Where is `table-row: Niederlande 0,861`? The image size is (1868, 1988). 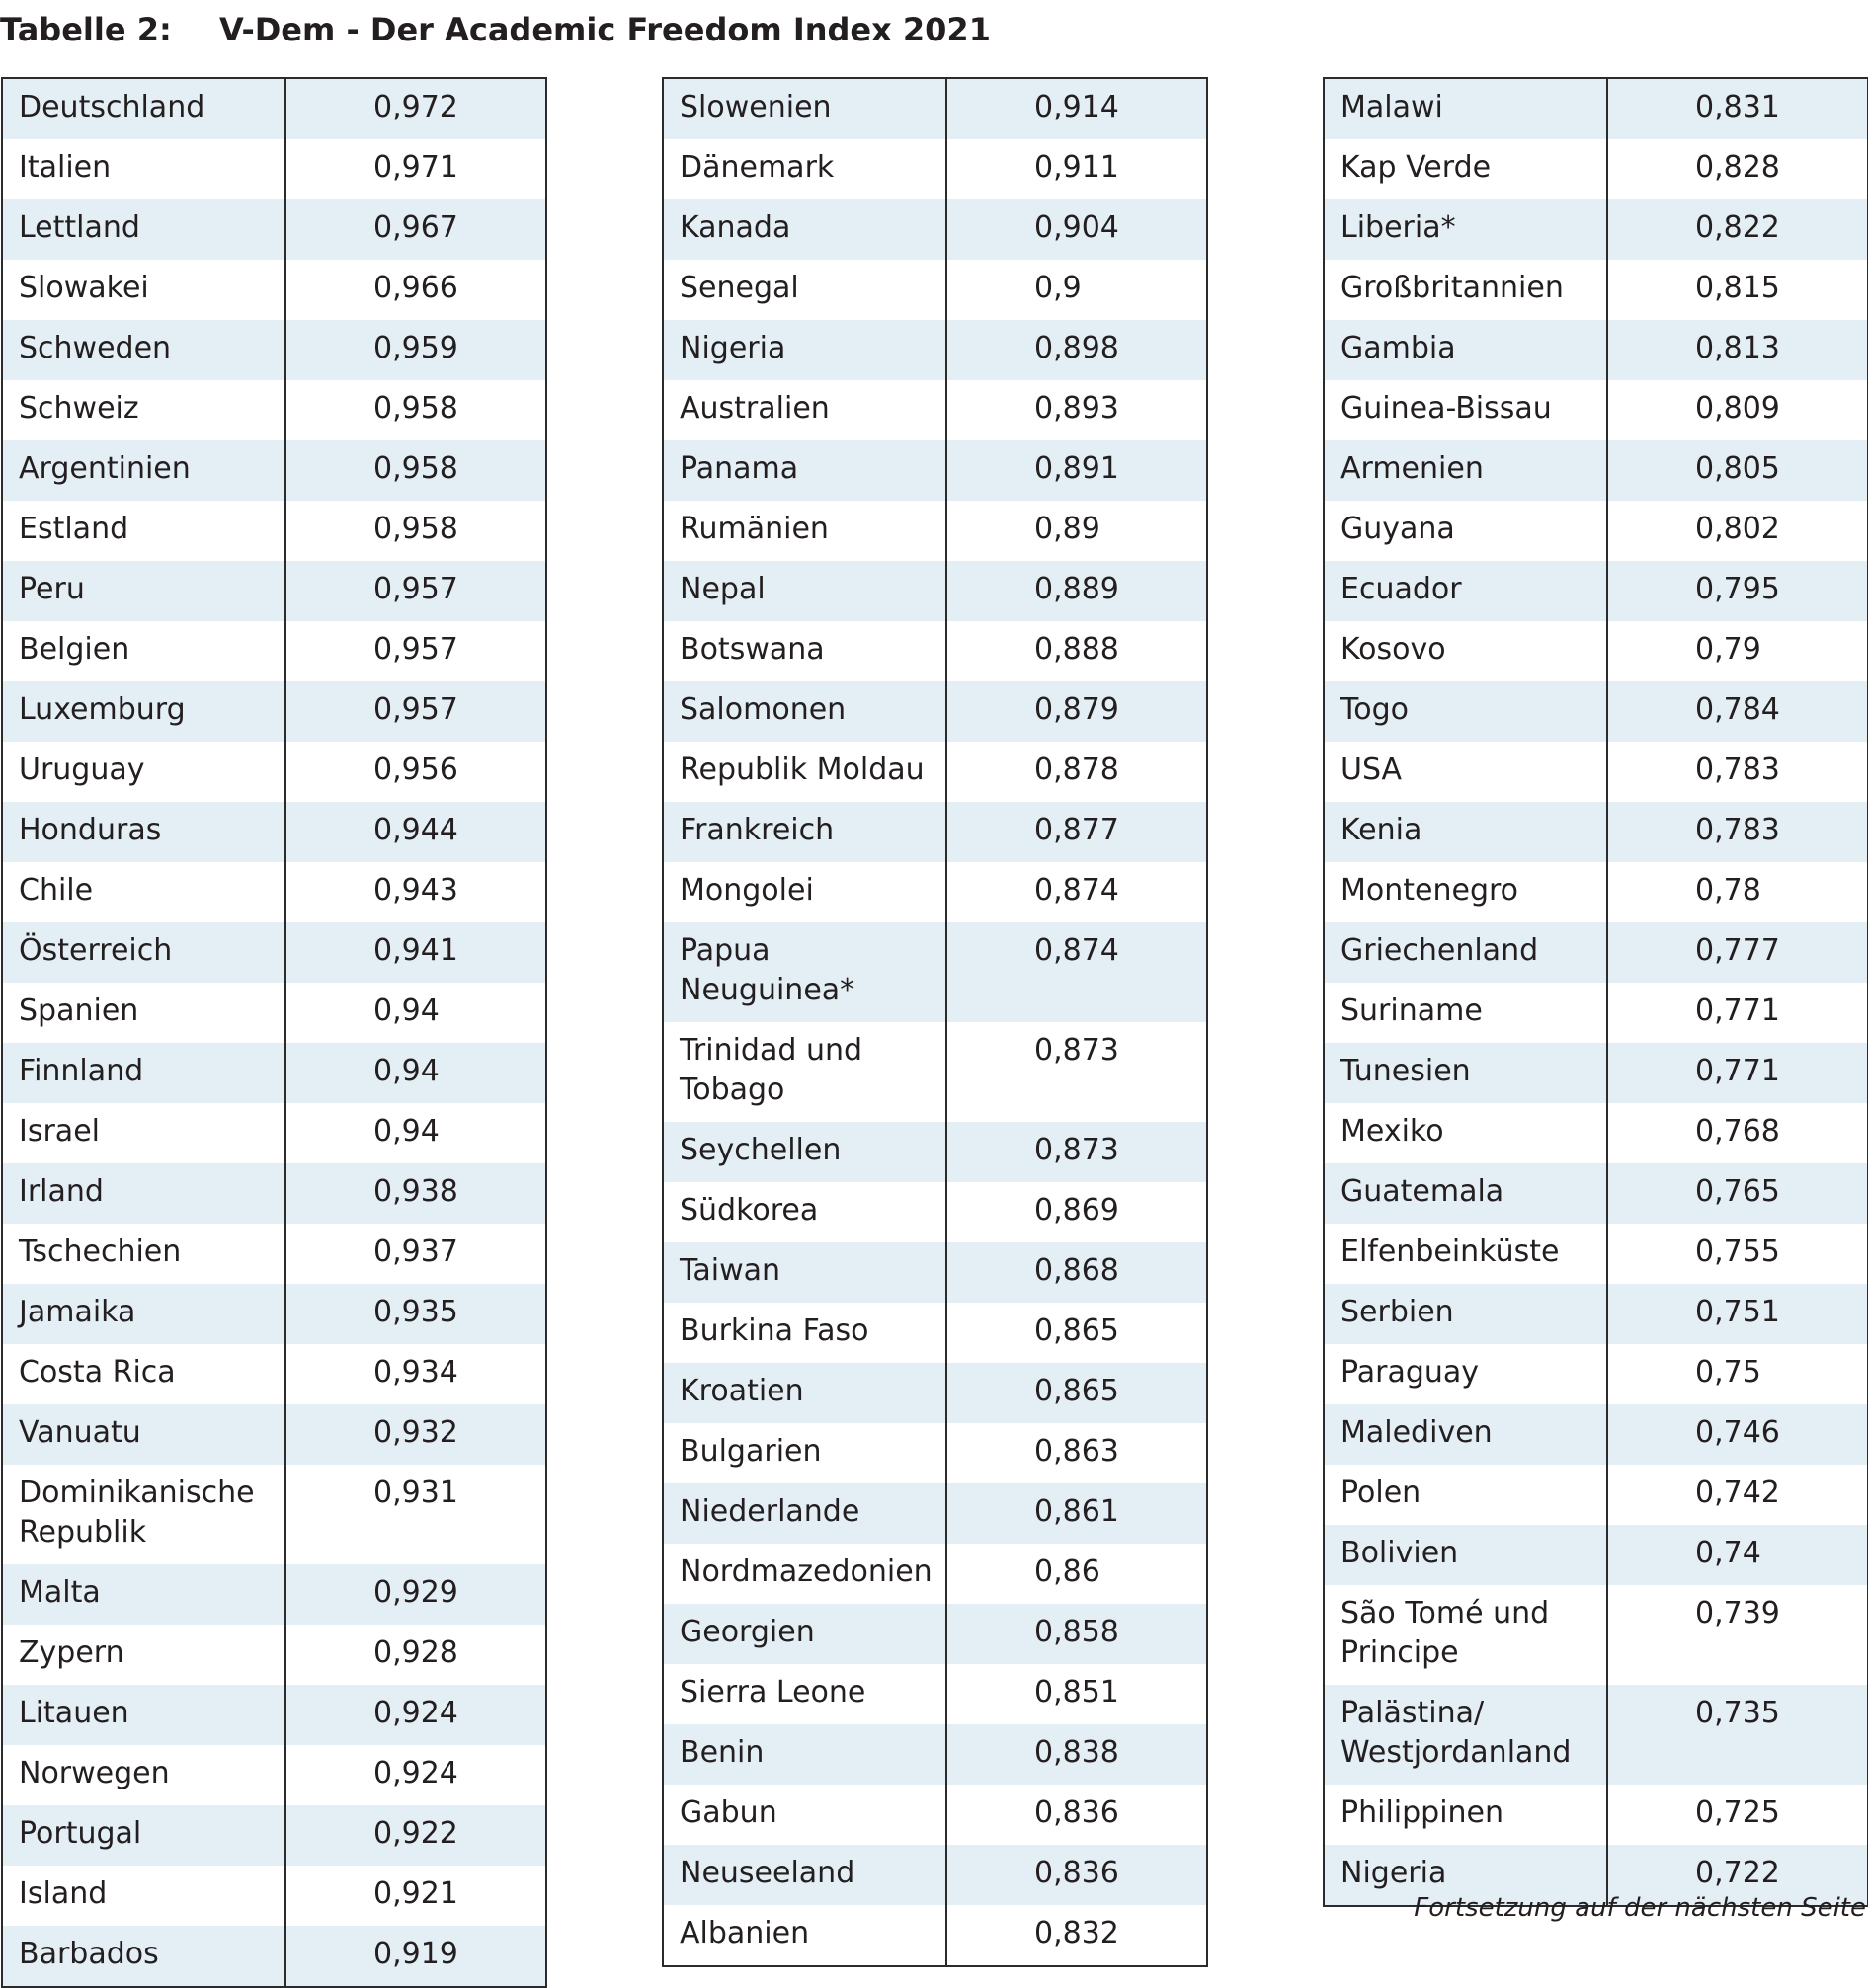 table-row: Niederlande 0,861 is located at coordinates (935, 1513).